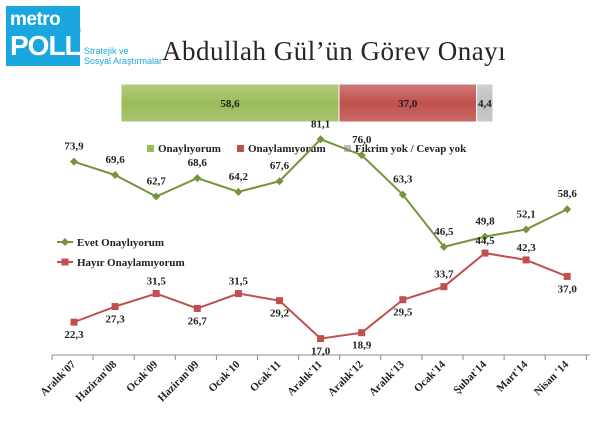 Image resolution: width=599 pixels, height=431 pixels. I want to click on series-2-label-9: 29,5, so click(403, 313).